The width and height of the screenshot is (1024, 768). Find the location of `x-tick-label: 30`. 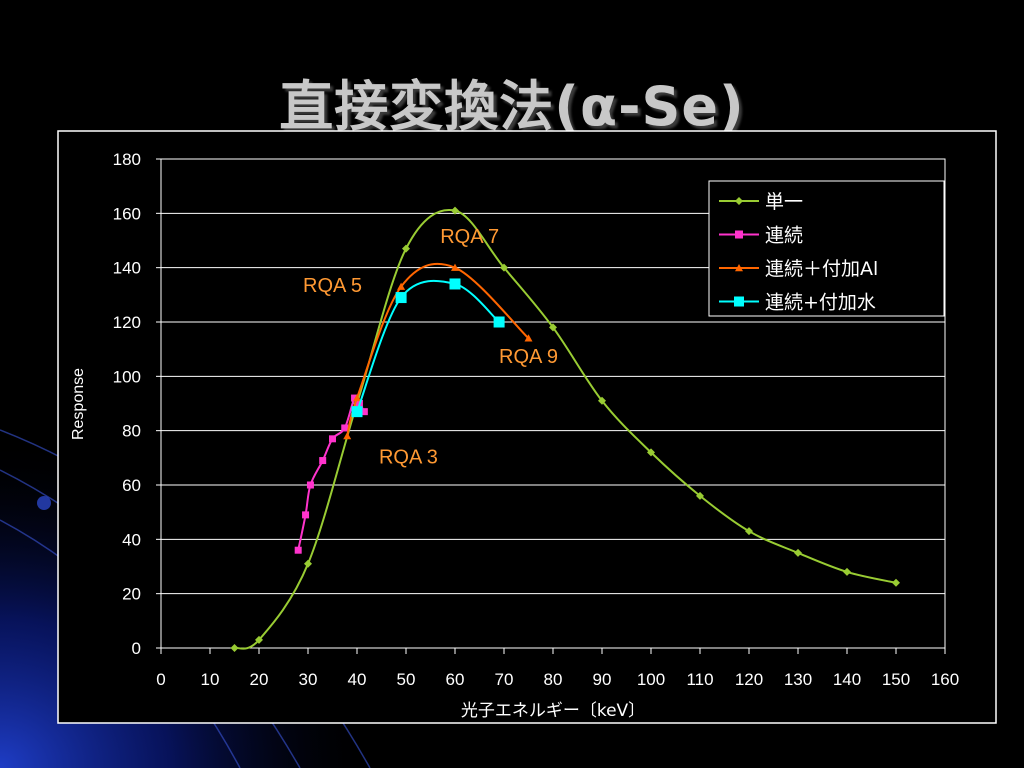

x-tick-label: 30 is located at coordinates (308, 679).